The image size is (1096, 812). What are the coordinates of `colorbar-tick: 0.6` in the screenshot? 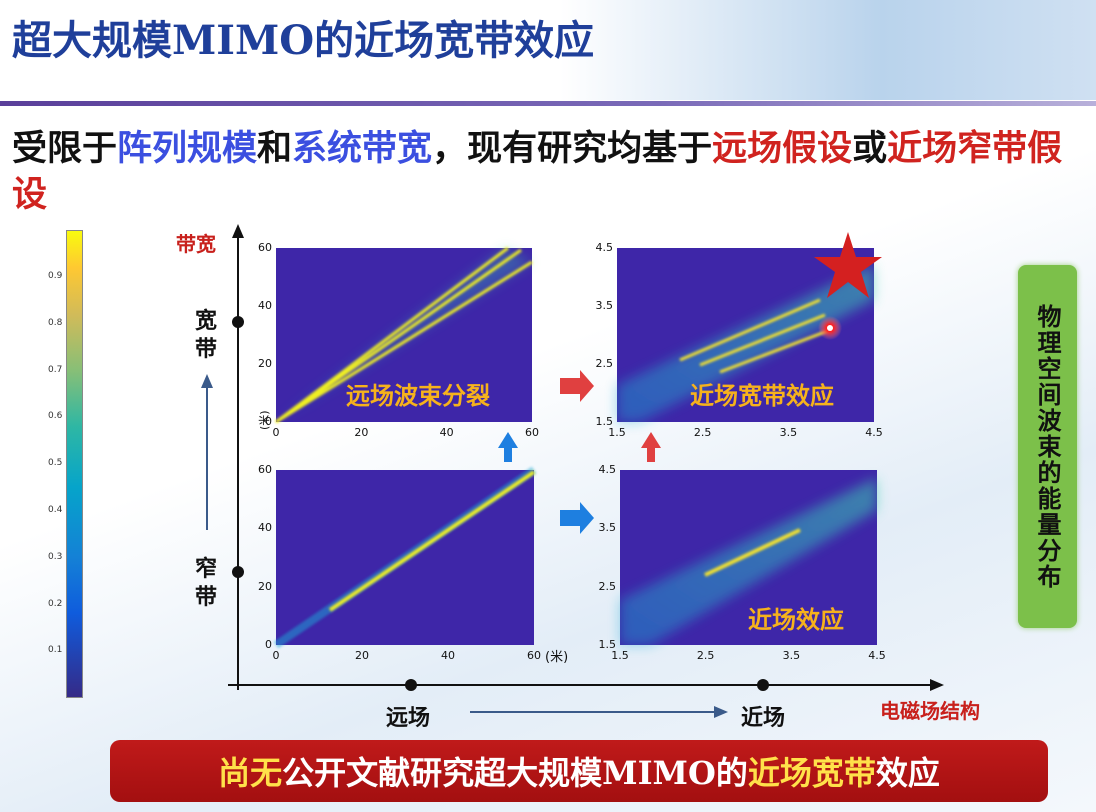 It's located at (55, 416).